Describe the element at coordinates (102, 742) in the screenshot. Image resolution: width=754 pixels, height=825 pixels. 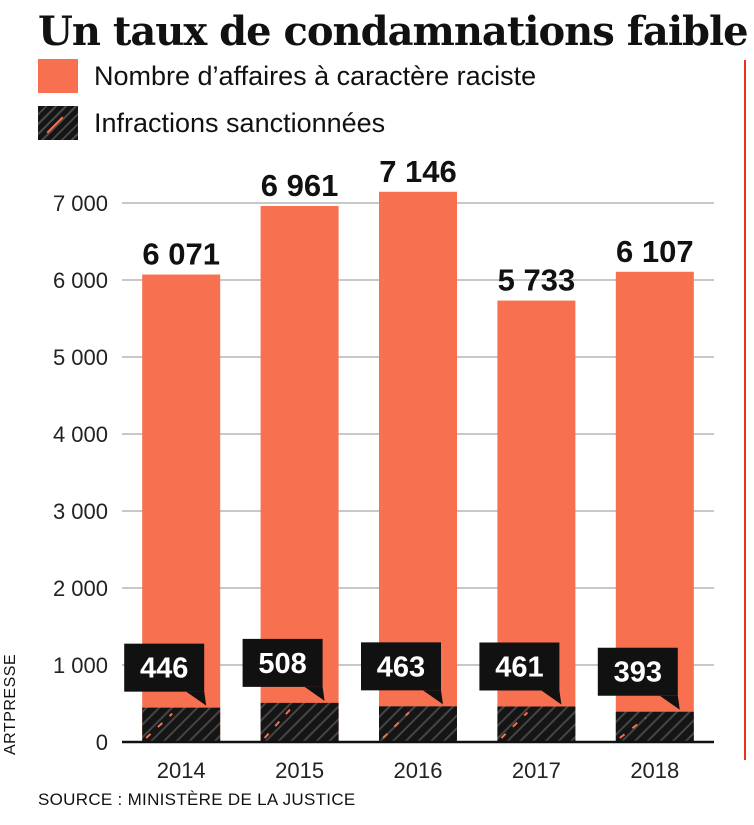
I see `y-tick-label: 0` at that location.